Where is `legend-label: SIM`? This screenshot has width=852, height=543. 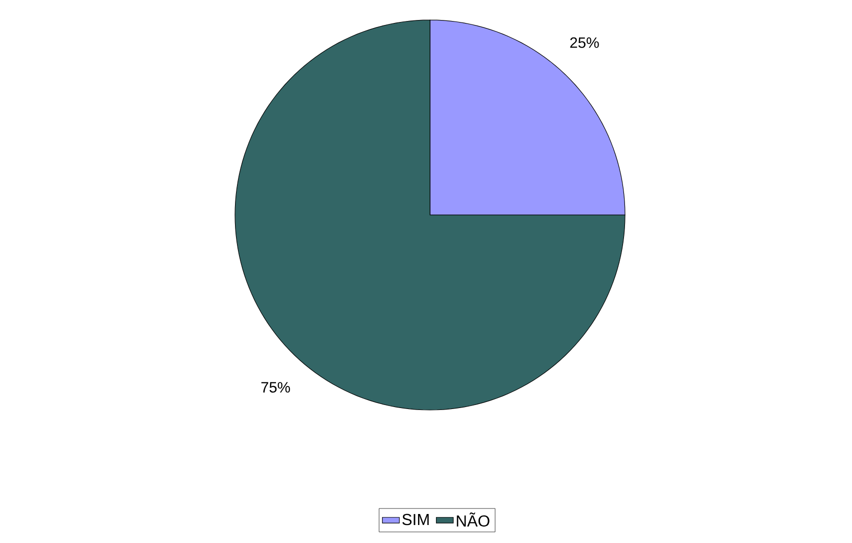 legend-label: SIM is located at coordinates (415, 520).